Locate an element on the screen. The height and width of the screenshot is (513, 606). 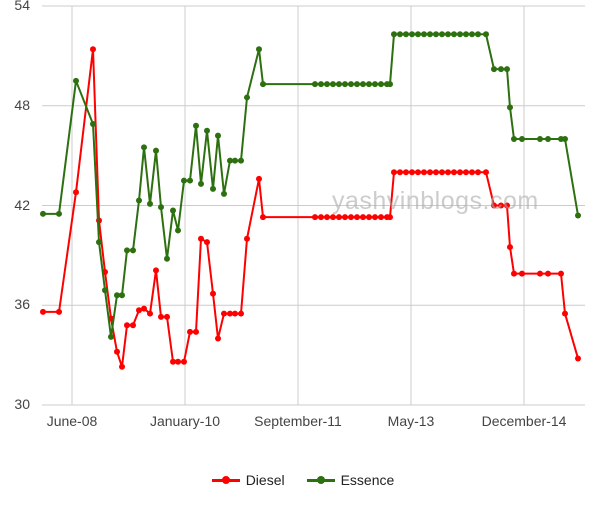
legend-item-essence: Essence is located at coordinates (350, 480).